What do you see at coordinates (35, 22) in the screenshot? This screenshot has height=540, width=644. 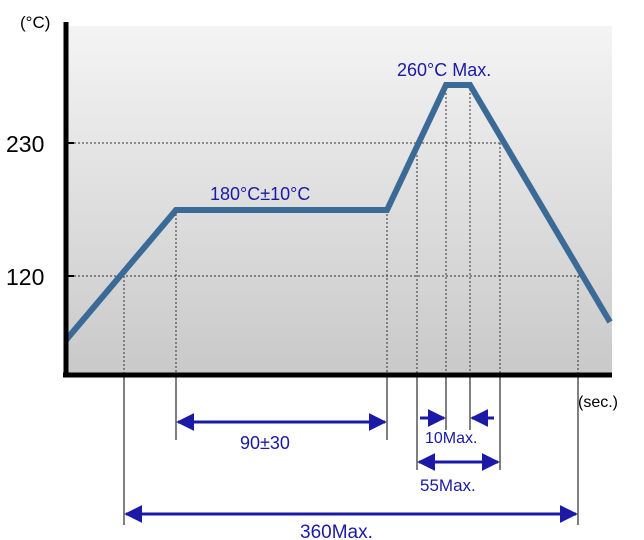 I see `y-axis-unit-label: (°C)` at bounding box center [35, 22].